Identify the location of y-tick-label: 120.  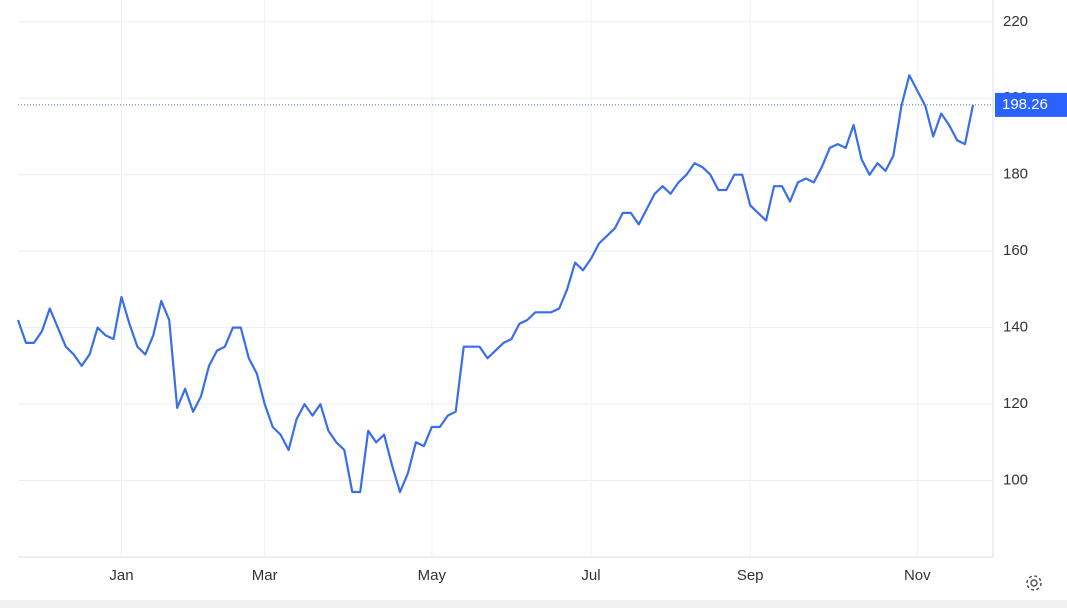
(1015, 403).